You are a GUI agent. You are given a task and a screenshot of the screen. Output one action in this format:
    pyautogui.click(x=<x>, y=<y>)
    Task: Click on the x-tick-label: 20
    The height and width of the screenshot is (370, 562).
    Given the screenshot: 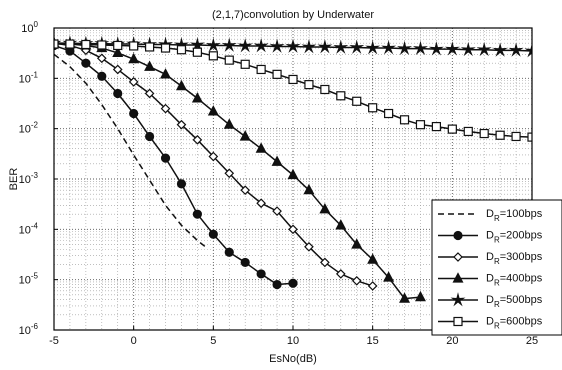 What is the action you would take?
    pyautogui.click(x=452, y=341)
    